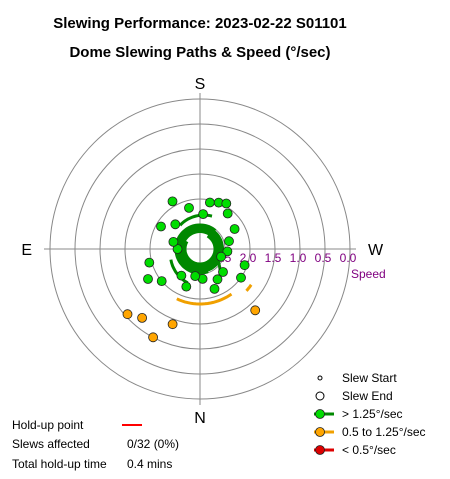 This screenshot has height=479, width=450. What do you see at coordinates (348, 258) in the screenshot?
I see `tick-label: 0.0` at bounding box center [348, 258].